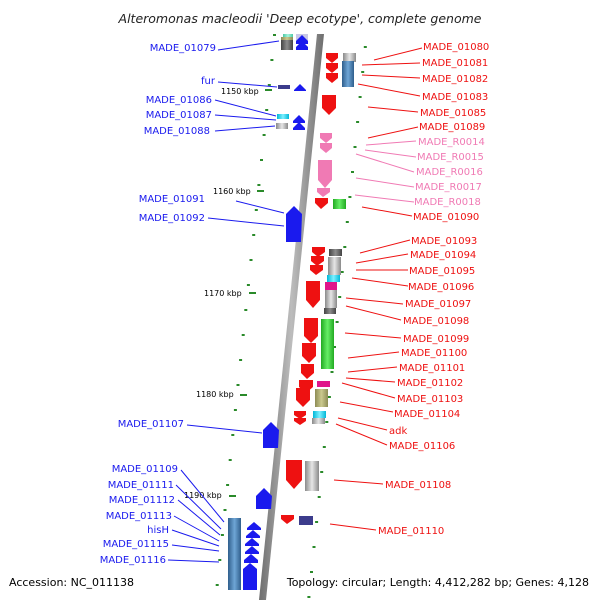  I want to click on chromosome-backbone, so click(291, 317).